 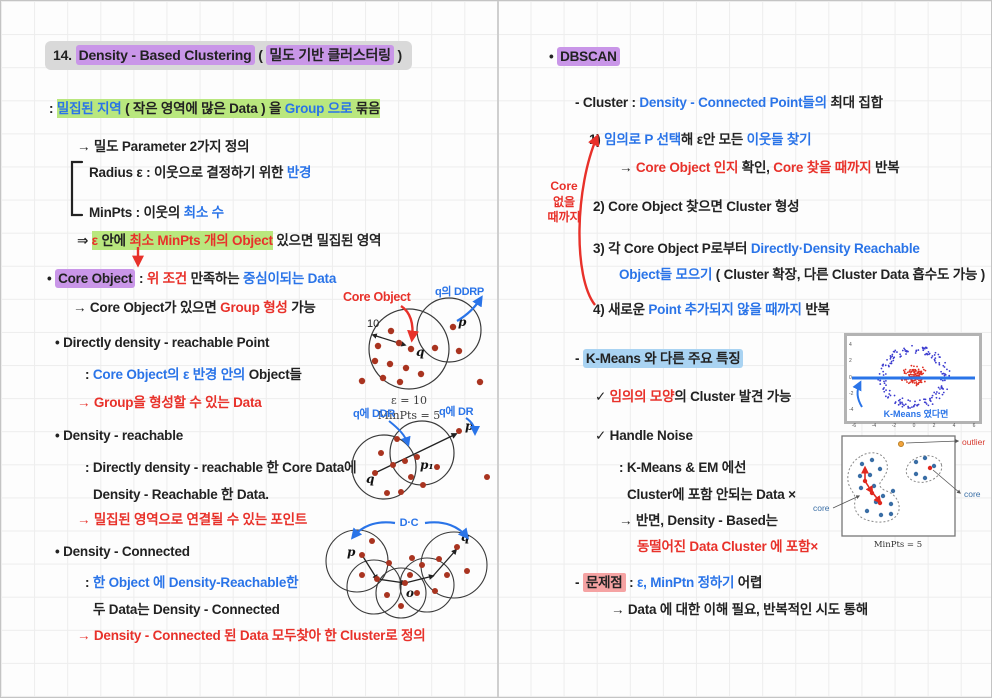 What do you see at coordinates (498, 349) in the screenshot?
I see `page-divider` at bounding box center [498, 349].